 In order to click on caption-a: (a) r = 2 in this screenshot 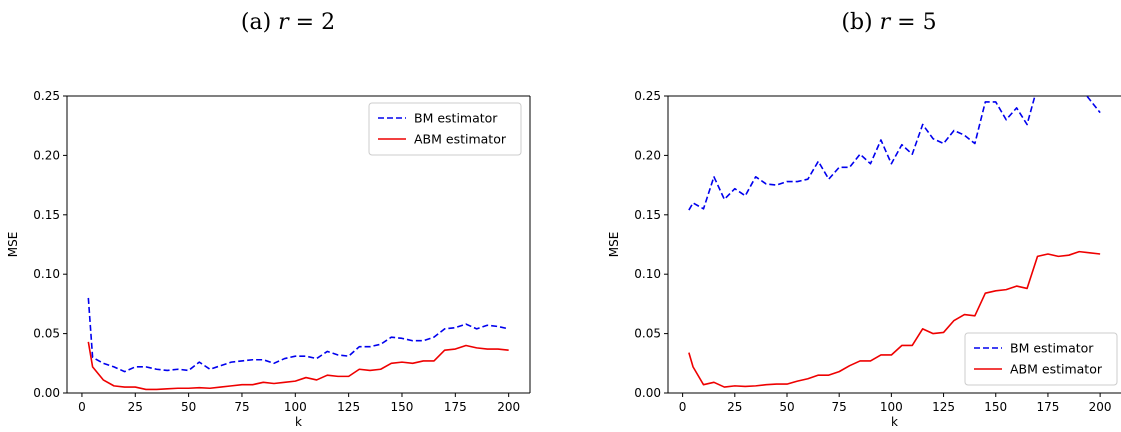, I will do `click(288, 22)`.